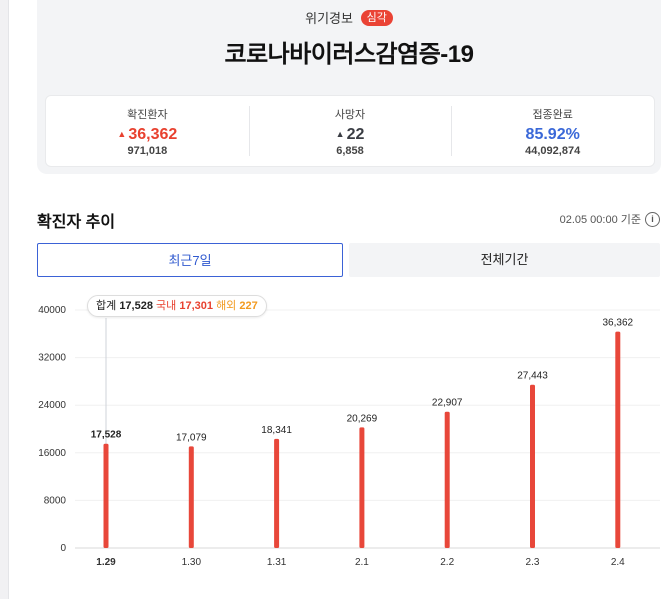 The height and width of the screenshot is (599, 668). What do you see at coordinates (63, 548) in the screenshot?
I see `y-tick-label: 0` at bounding box center [63, 548].